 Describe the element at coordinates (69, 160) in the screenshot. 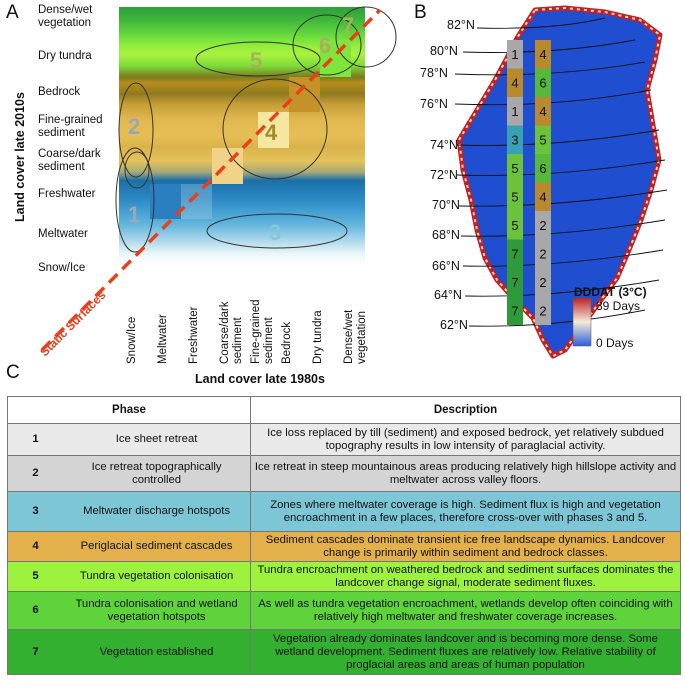

I see `matrix-y-label: Coarse/dark sediment` at that location.